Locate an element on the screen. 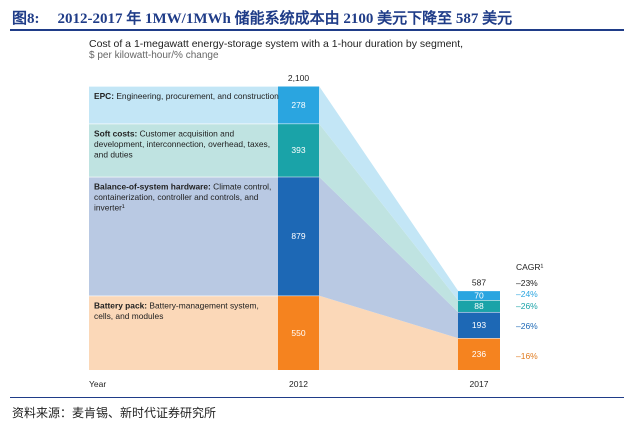 Image resolution: width=637 pixels, height=428 pixels. cagr-header: CAGR¹ is located at coordinates (530, 267).